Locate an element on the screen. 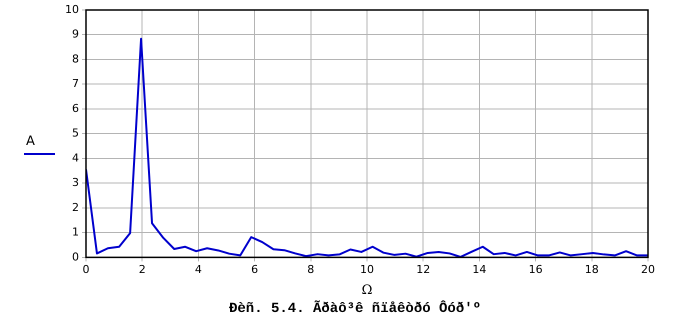  y-tick-label: 7 is located at coordinates (75, 83).